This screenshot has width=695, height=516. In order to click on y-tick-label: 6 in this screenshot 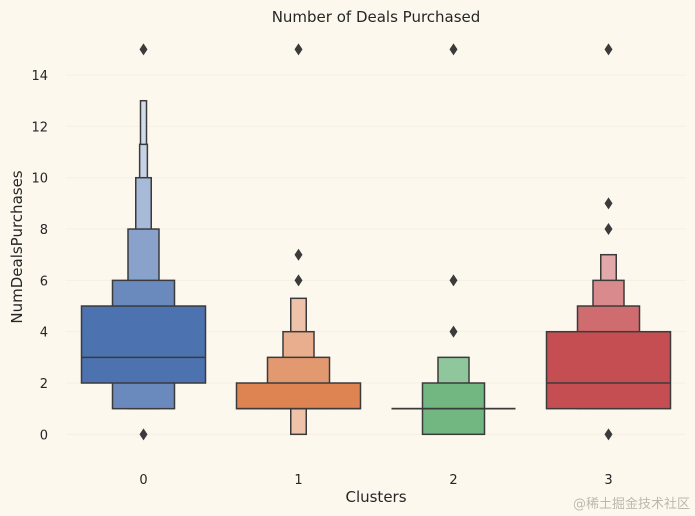, I will do `click(44, 281)`.